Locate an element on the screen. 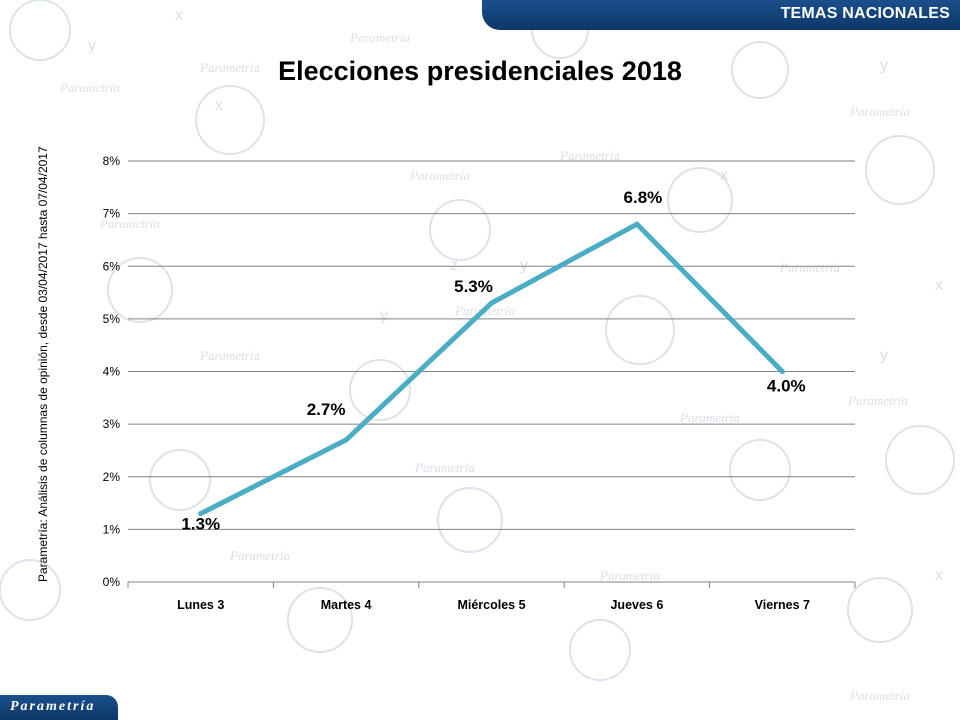 This screenshot has width=960, height=720. x-tick-label: Jueves 6 is located at coordinates (636, 605).